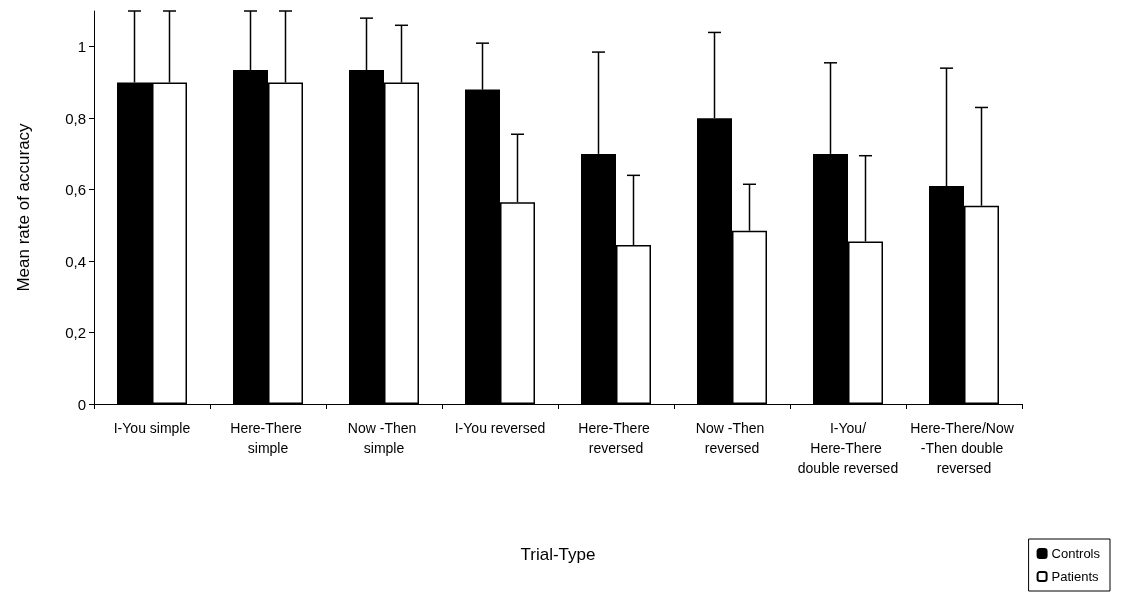  What do you see at coordinates (732, 438) in the screenshot?
I see `x-tick-label: Now -Then reversed` at bounding box center [732, 438].